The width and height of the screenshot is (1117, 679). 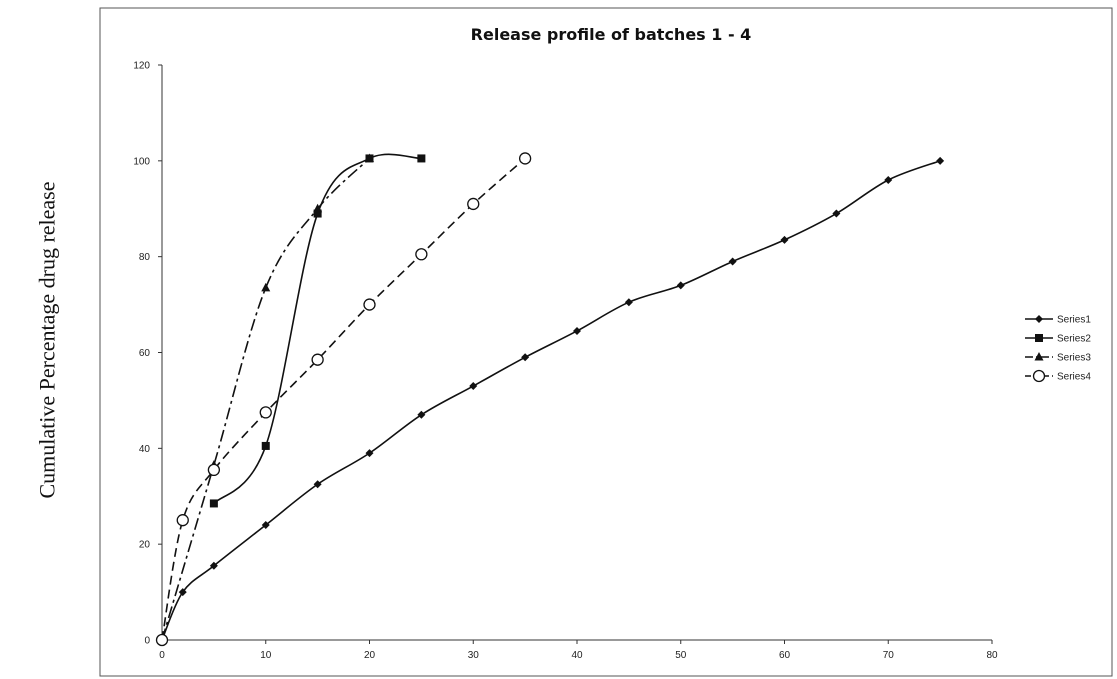 What do you see at coordinates (145, 545) in the screenshot?
I see `y-tick-label: 20` at bounding box center [145, 545].